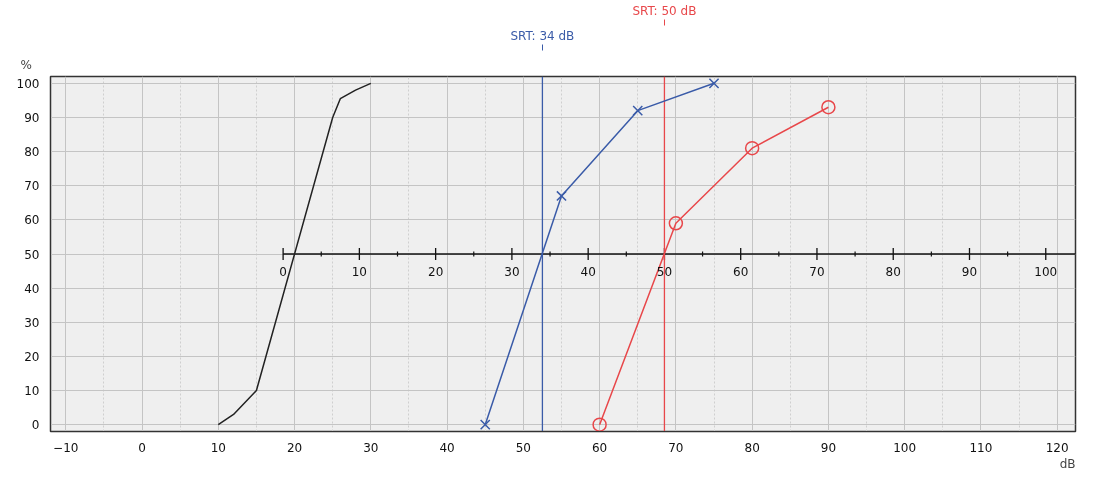 This screenshot has width=1120, height=479. I want to click on x-tick-label: 90, so click(828, 447).